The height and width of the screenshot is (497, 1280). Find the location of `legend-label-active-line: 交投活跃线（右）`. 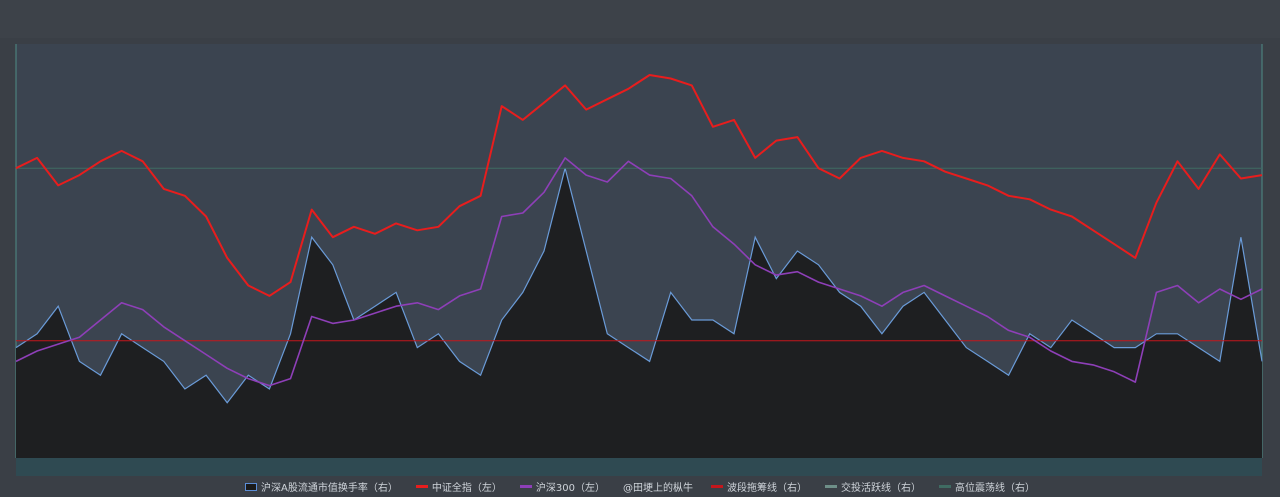

legend-label-active-line: 交投活跃线（右） is located at coordinates (880, 488).